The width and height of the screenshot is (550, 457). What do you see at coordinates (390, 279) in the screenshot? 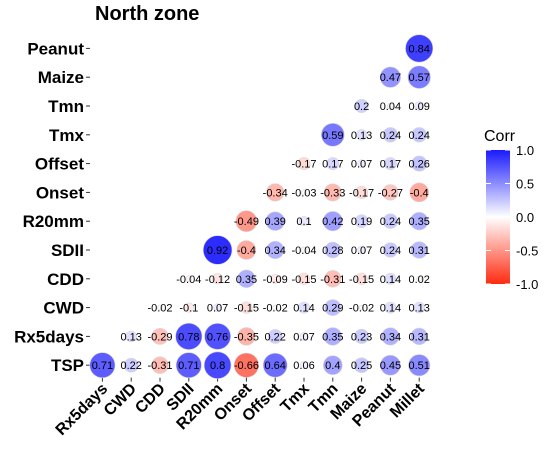
I see `corr-cell-cdd-peanut: 0.14` at bounding box center [390, 279].